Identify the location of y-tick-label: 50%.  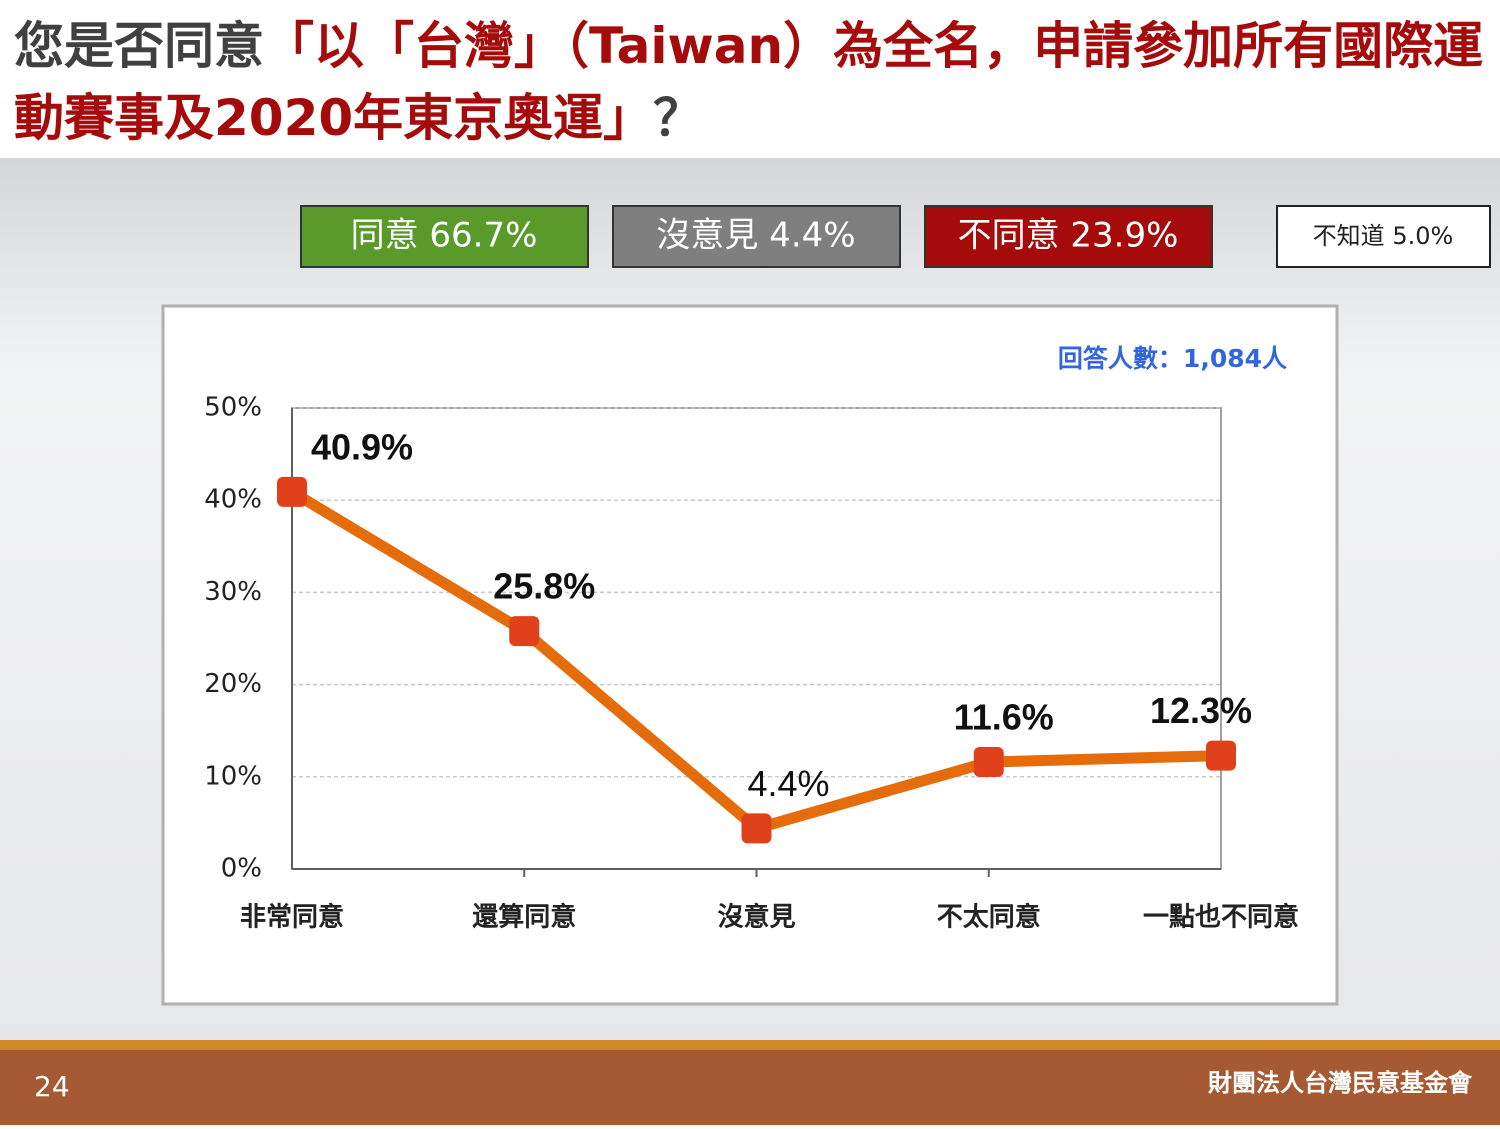
(233, 408).